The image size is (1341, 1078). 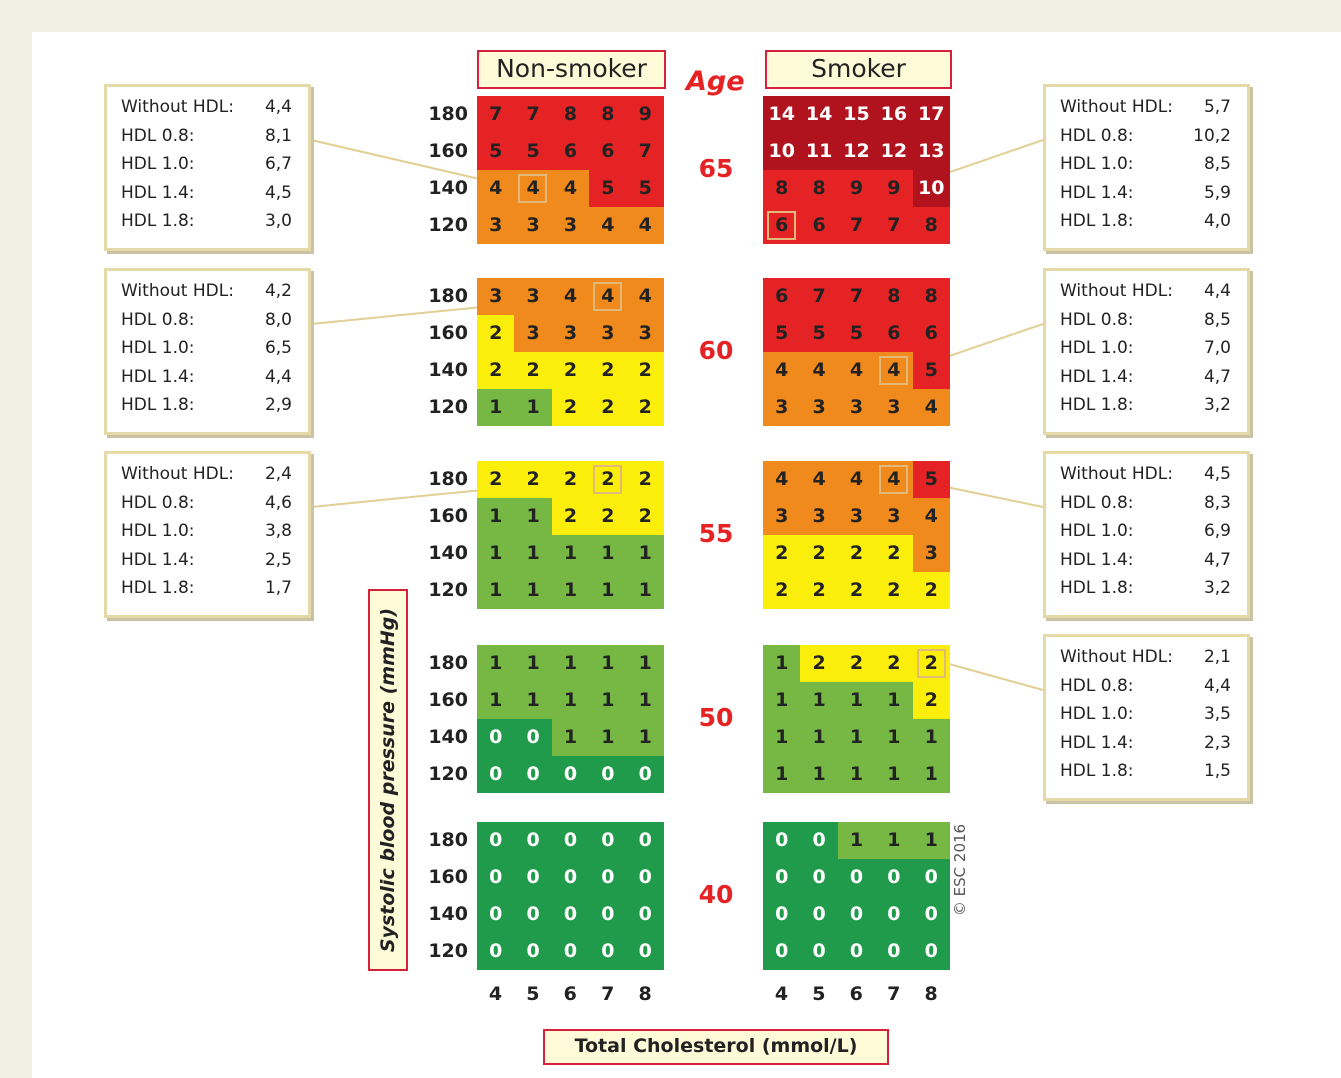 What do you see at coordinates (570, 994) in the screenshot?
I see `cholesterol-tick: 6` at bounding box center [570, 994].